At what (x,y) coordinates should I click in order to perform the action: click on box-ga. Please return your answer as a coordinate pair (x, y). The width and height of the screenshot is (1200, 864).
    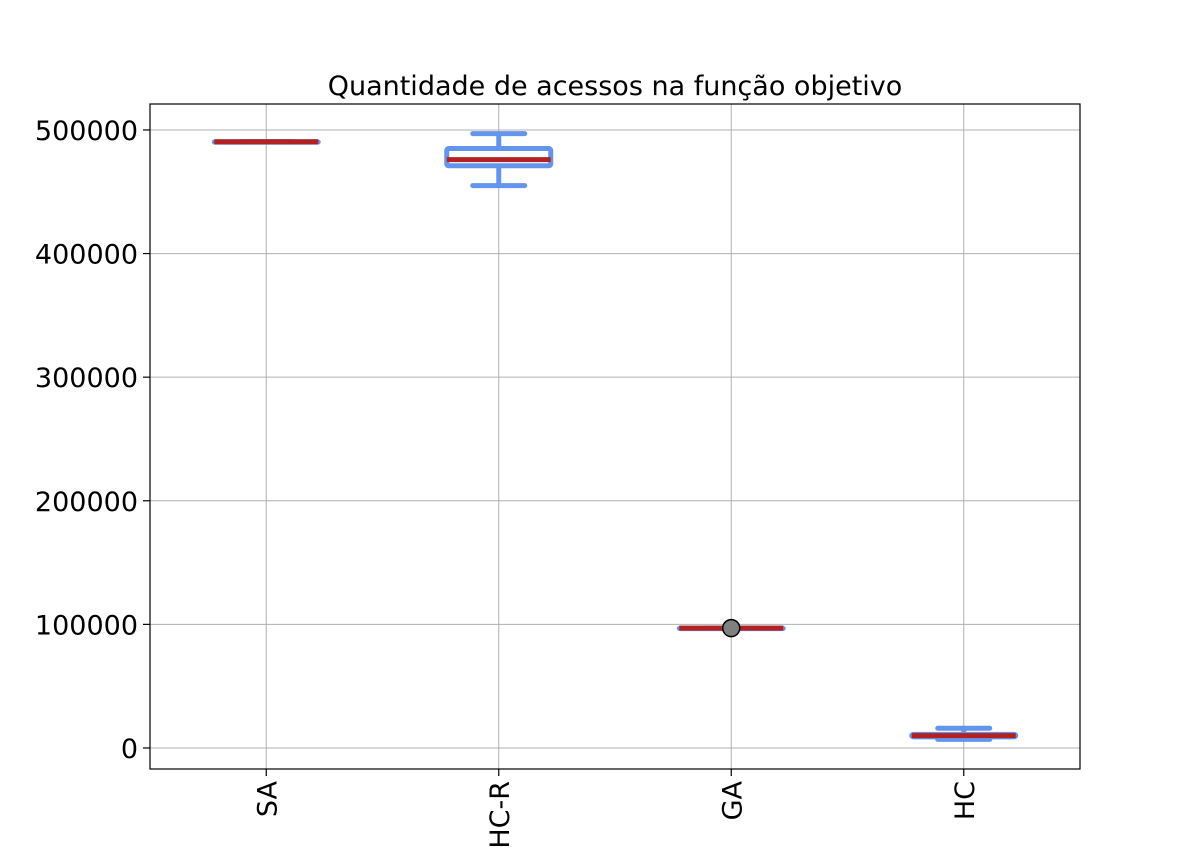
    Looking at the image, I should click on (731, 628).